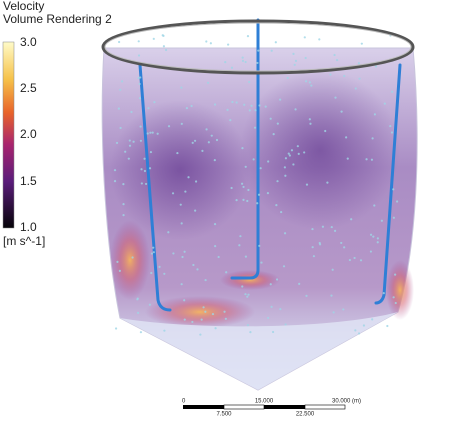  What do you see at coordinates (28, 227) in the screenshot?
I see `colorbar-tick-label: 1.0` at bounding box center [28, 227].